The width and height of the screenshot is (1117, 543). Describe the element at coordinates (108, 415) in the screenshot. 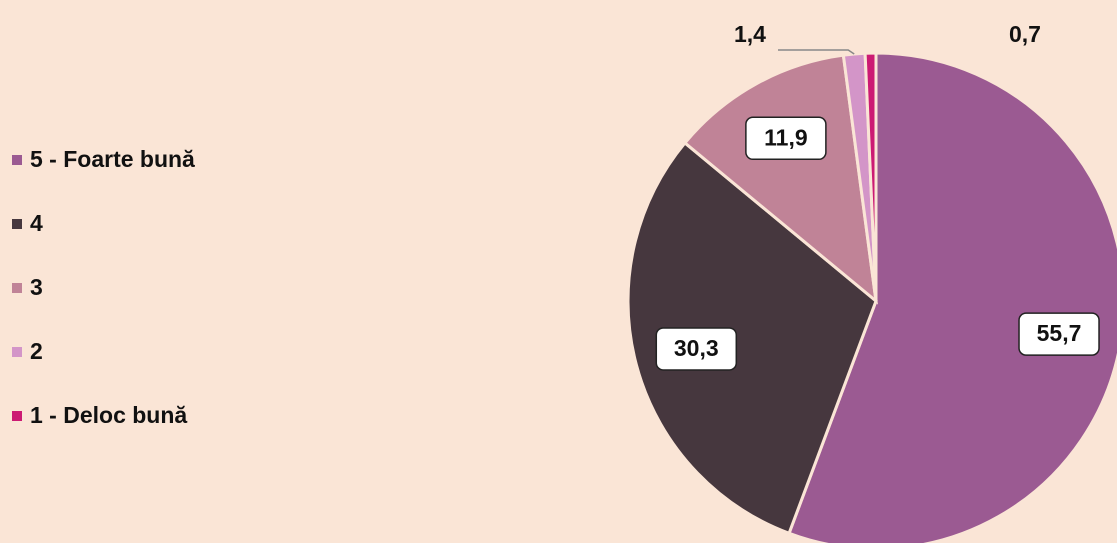

I see `legend-label: 1 - Deloc bună` at that location.